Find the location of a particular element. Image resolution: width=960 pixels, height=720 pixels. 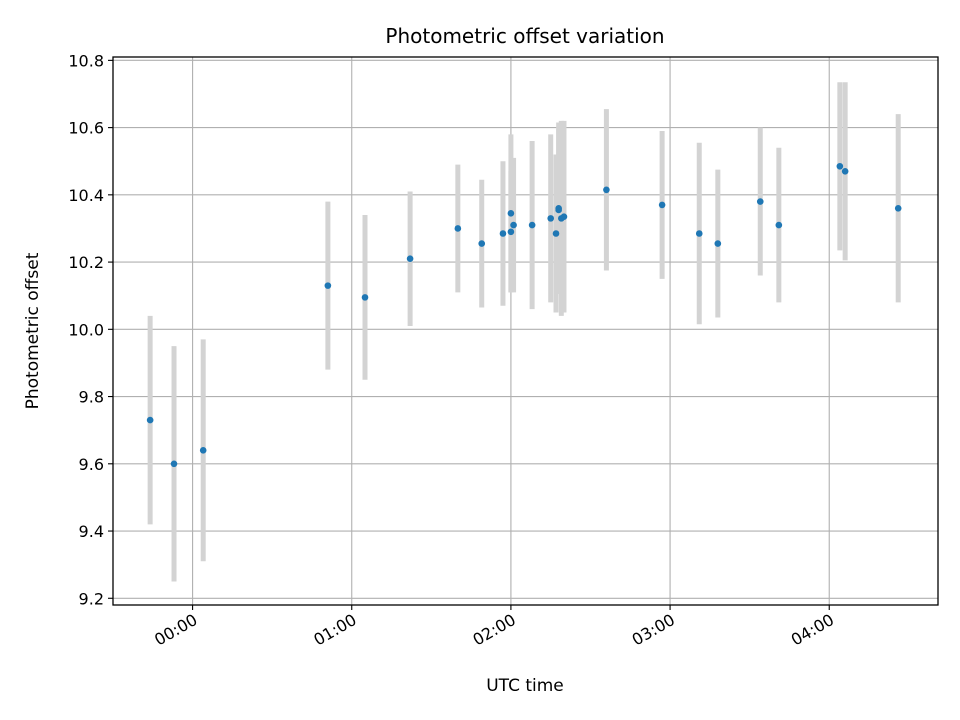

y-tick-label: 9.8 is located at coordinates (91, 397).